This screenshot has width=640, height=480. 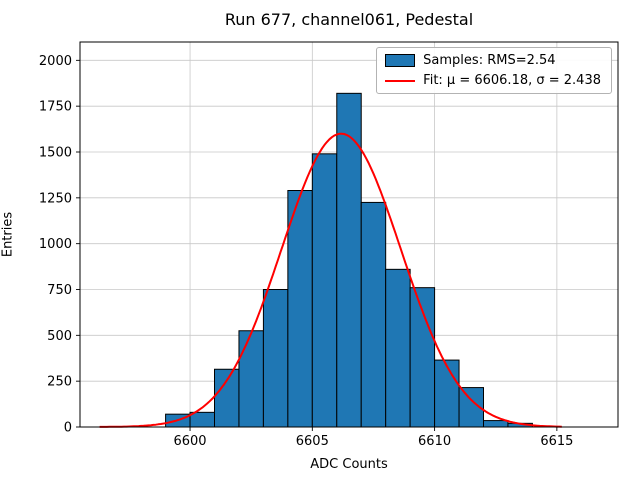 I want to click on y-tick-label: 1250, so click(x=55, y=198).